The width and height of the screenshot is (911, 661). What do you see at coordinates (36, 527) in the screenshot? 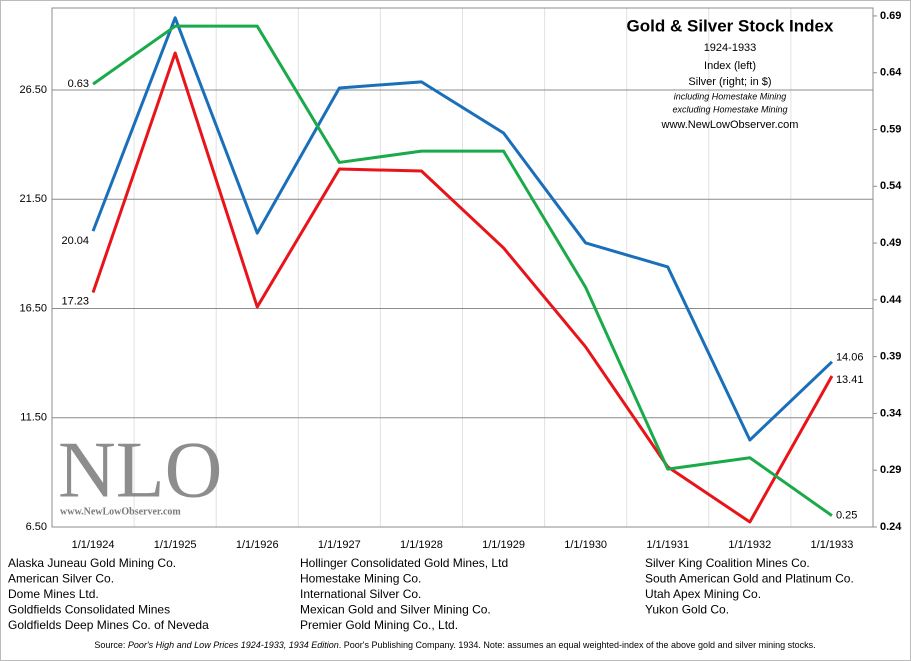
I see `y-tick-label: 6.50` at bounding box center [36, 527].